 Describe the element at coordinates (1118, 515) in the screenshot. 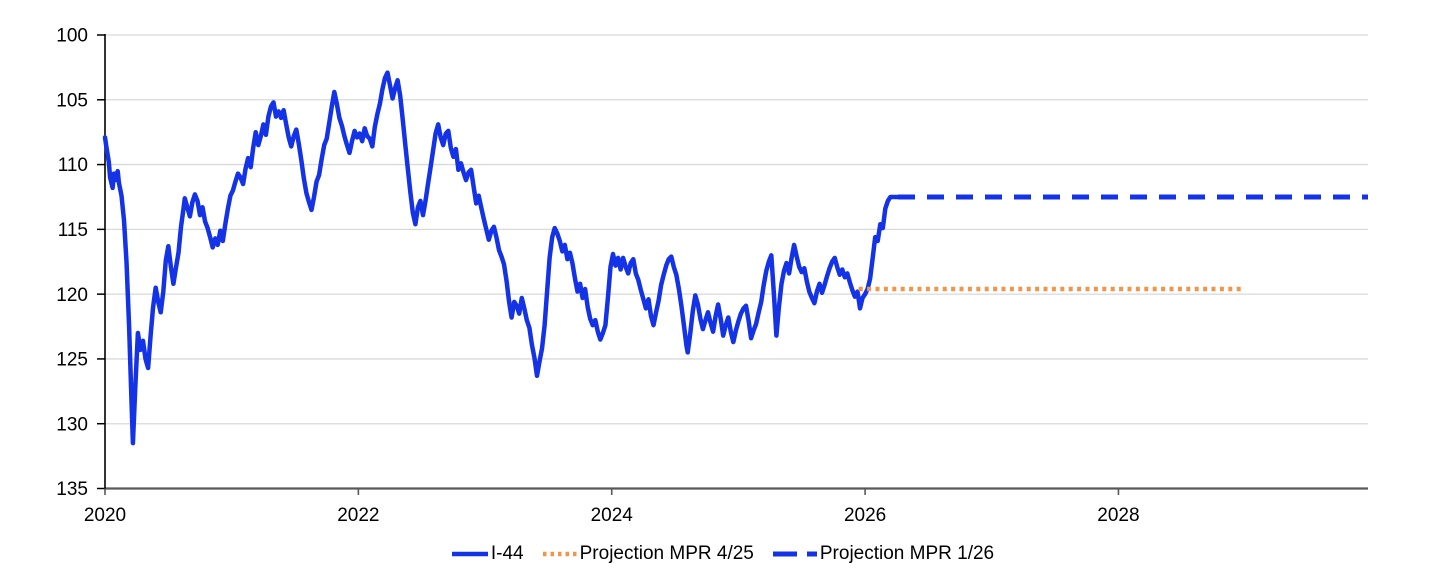

I see `x-tick-label: 2028` at that location.